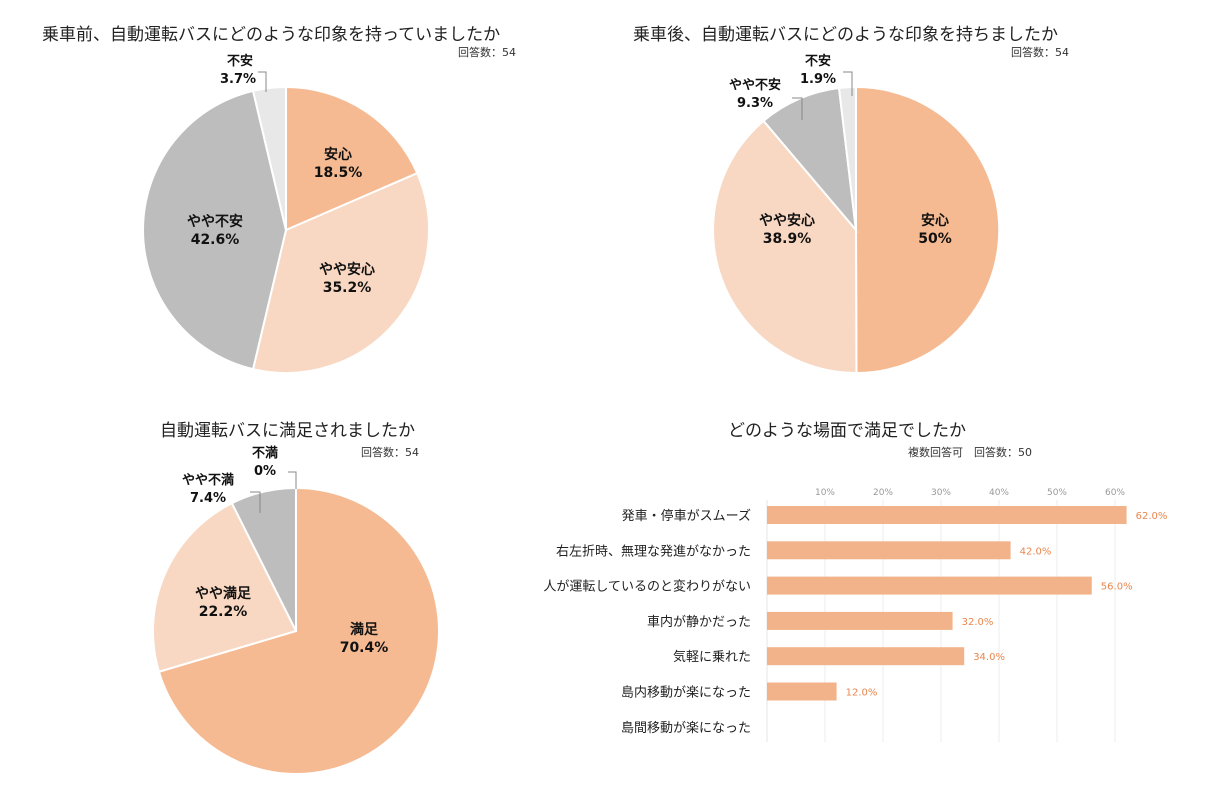 This screenshot has height=789, width=1210. I want to click on bar-category-label: 人が運転しているのと変わりがない, so click(647, 587).